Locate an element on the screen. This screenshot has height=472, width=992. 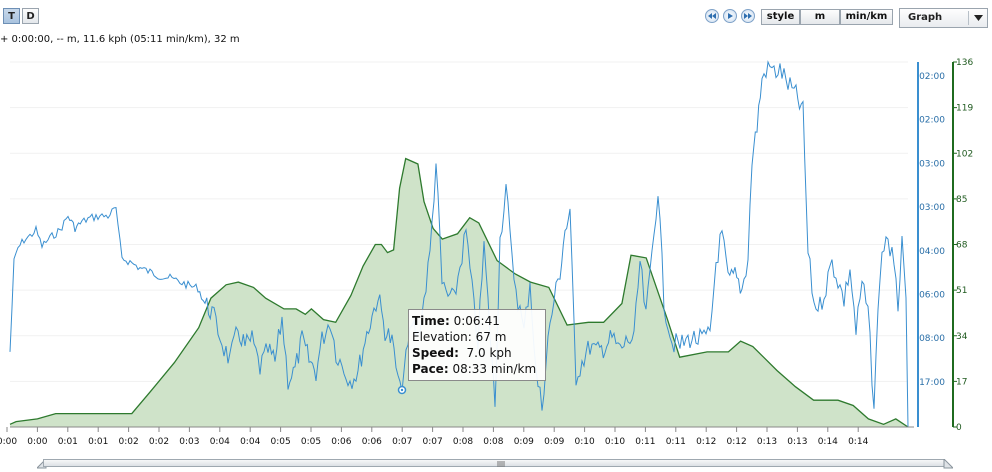
elevation-tick-label: 119 is located at coordinates (964, 109).